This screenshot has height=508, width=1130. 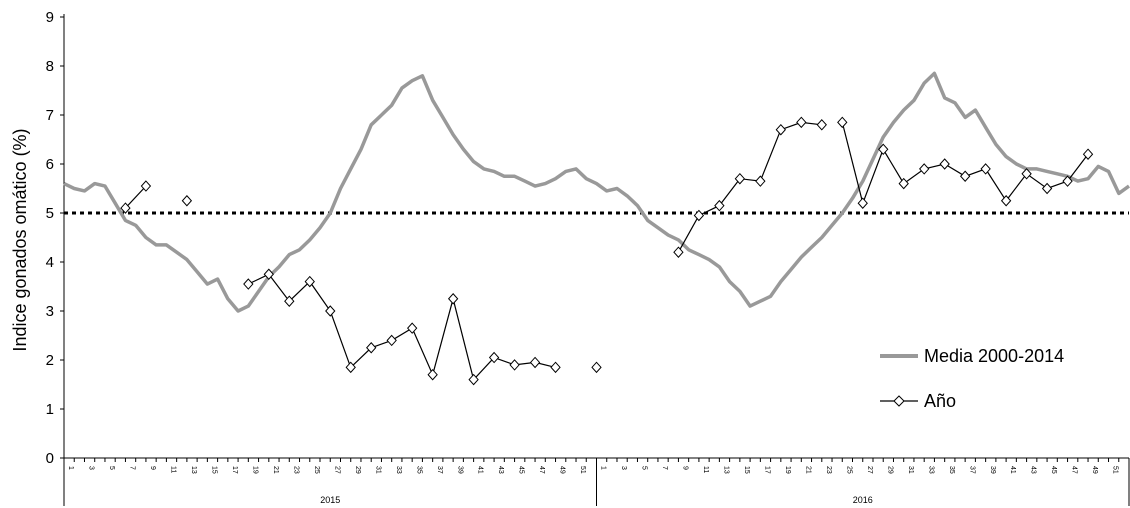 I want to click on group-label: 2015, so click(x=330, y=500).